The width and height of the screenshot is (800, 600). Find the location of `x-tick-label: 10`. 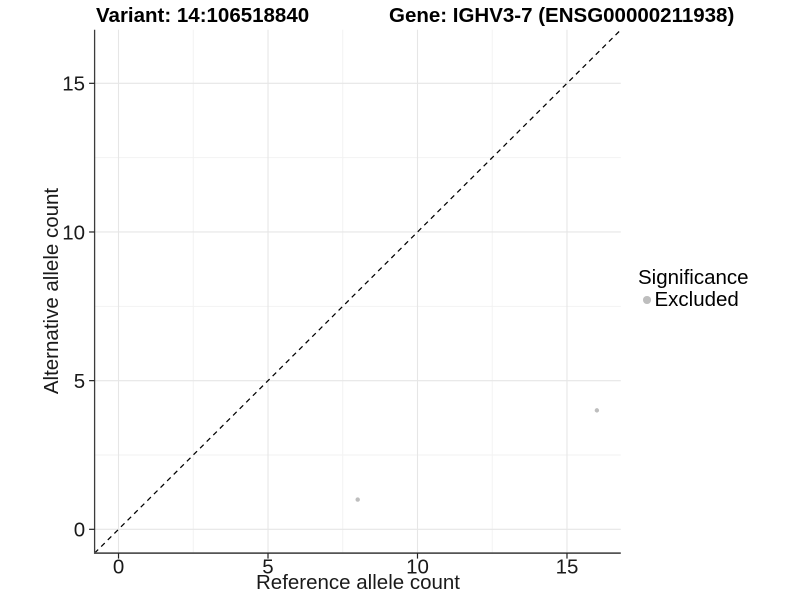

x-tick-label: 10 is located at coordinates (417, 567).